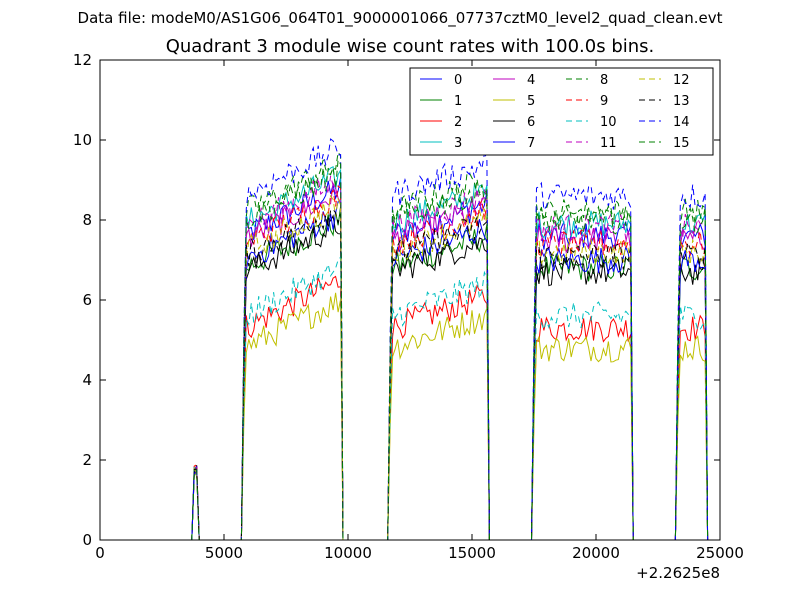 This screenshot has width=800, height=600. What do you see at coordinates (681, 143) in the screenshot?
I see `legend-label-15: 15` at bounding box center [681, 143].